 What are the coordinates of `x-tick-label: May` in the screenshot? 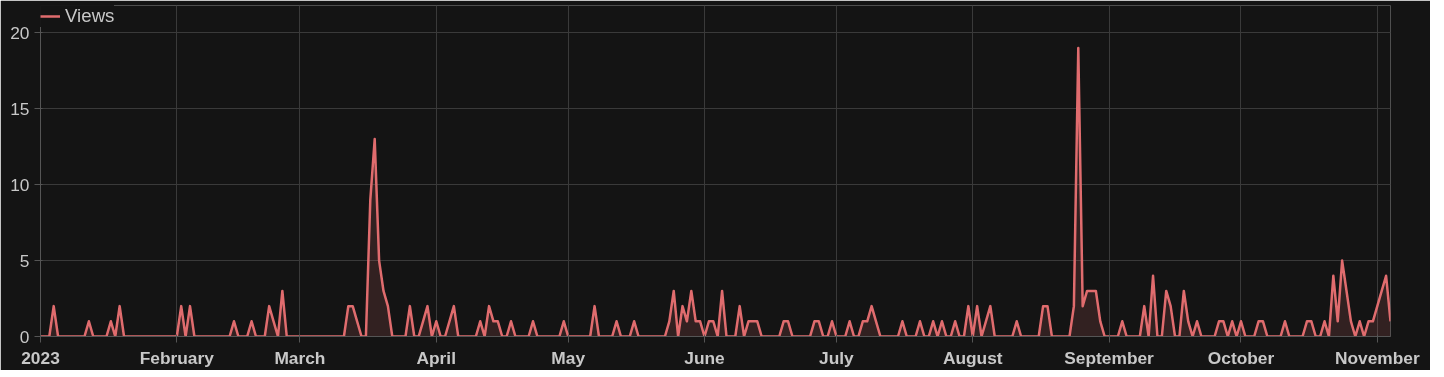 It's located at (568, 357).